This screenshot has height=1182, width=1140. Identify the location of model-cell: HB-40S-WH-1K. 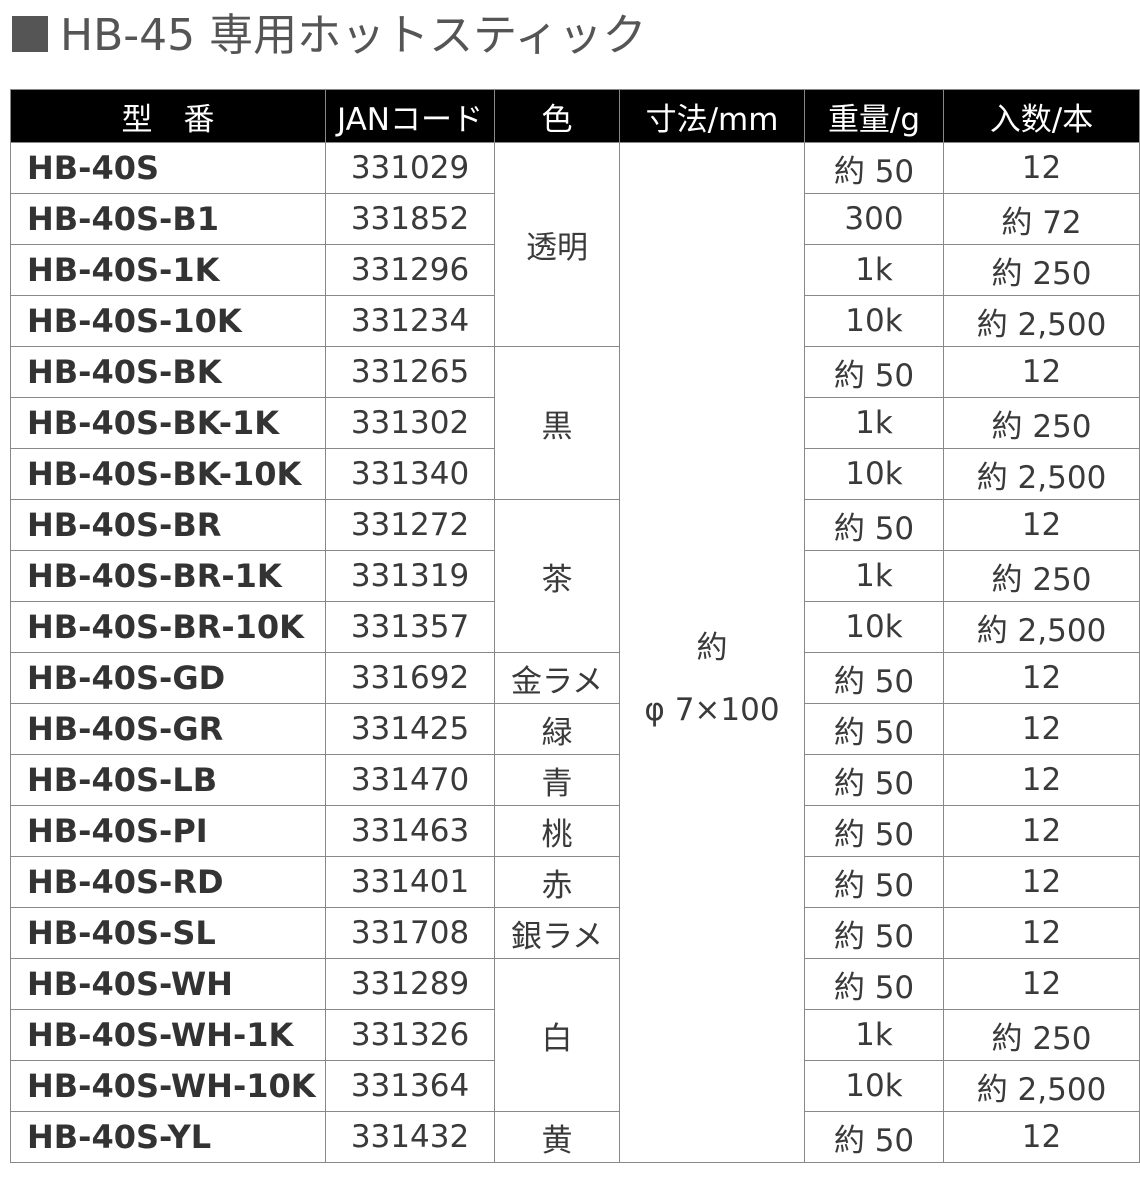
(168, 1035).